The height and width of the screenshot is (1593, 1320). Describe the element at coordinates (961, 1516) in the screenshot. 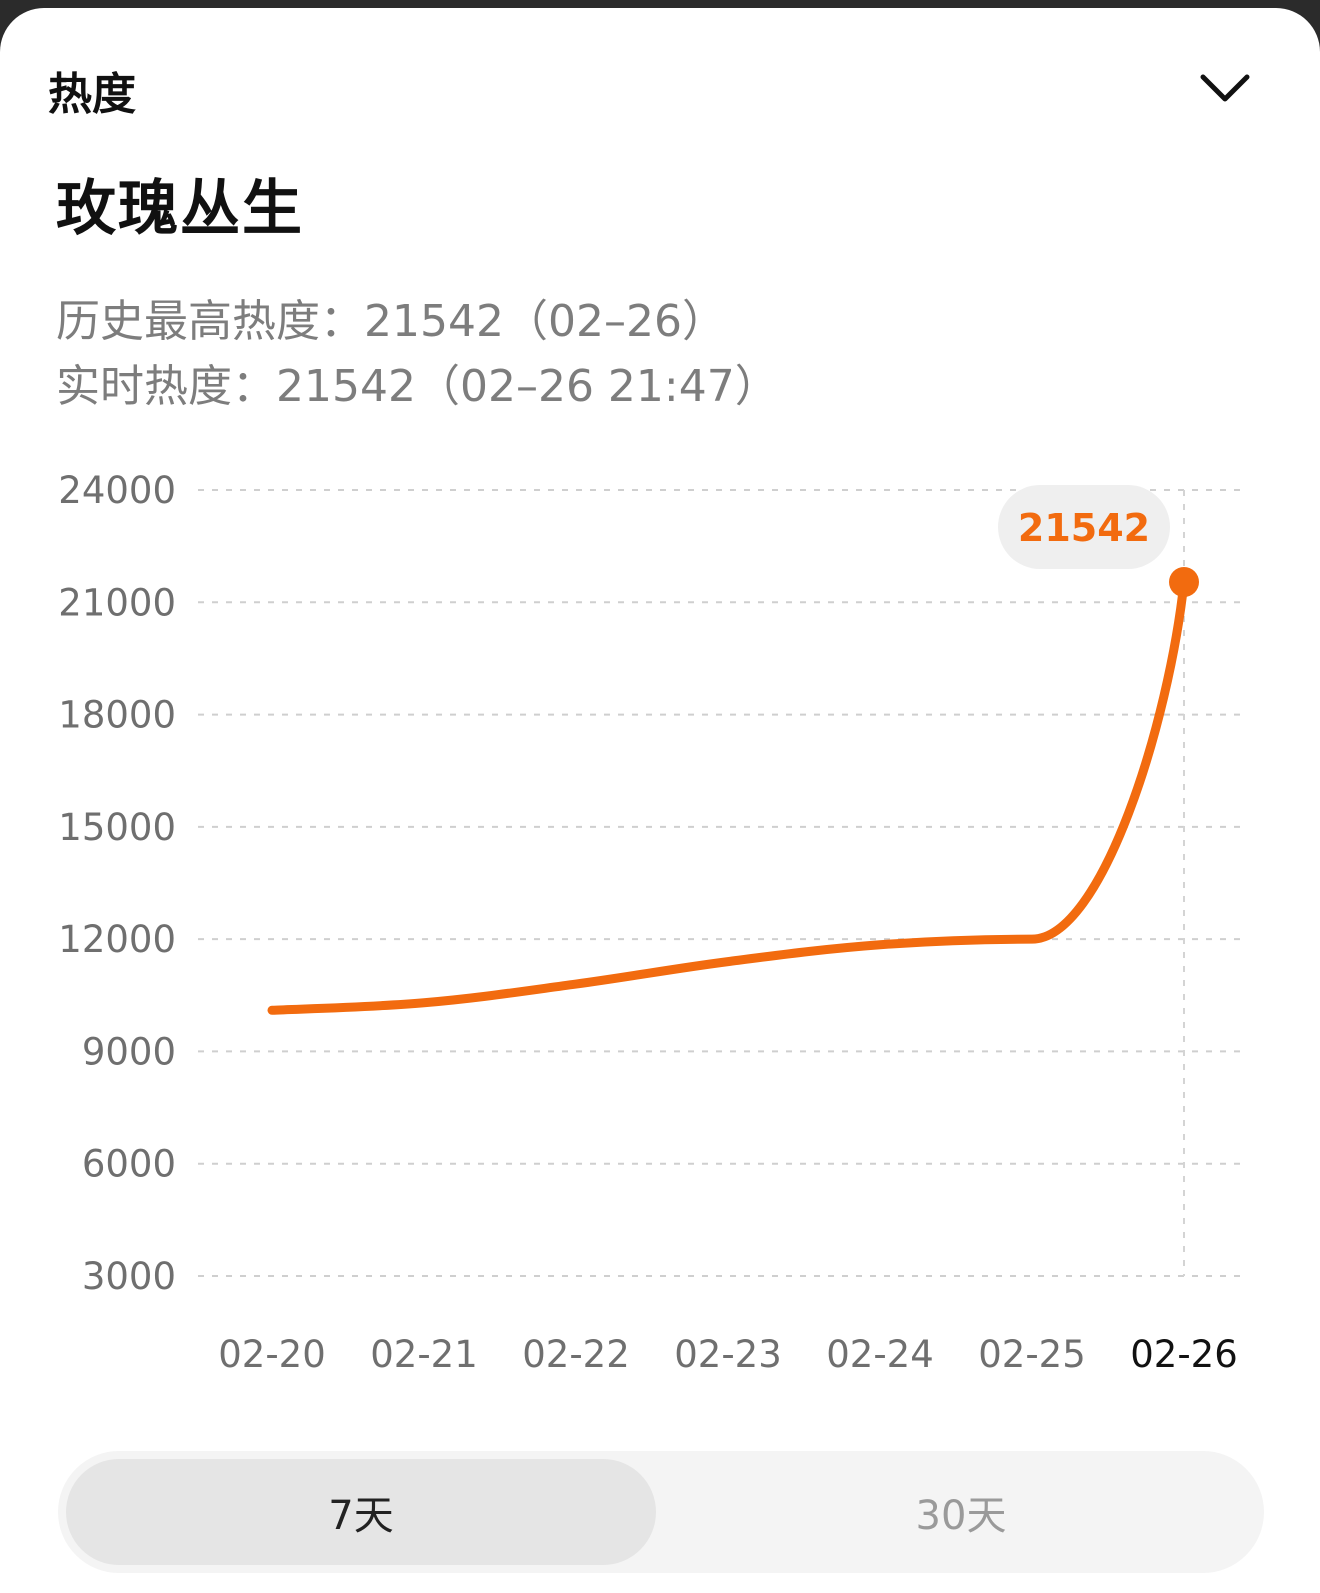

I see `tab-30-days: 30天` at that location.